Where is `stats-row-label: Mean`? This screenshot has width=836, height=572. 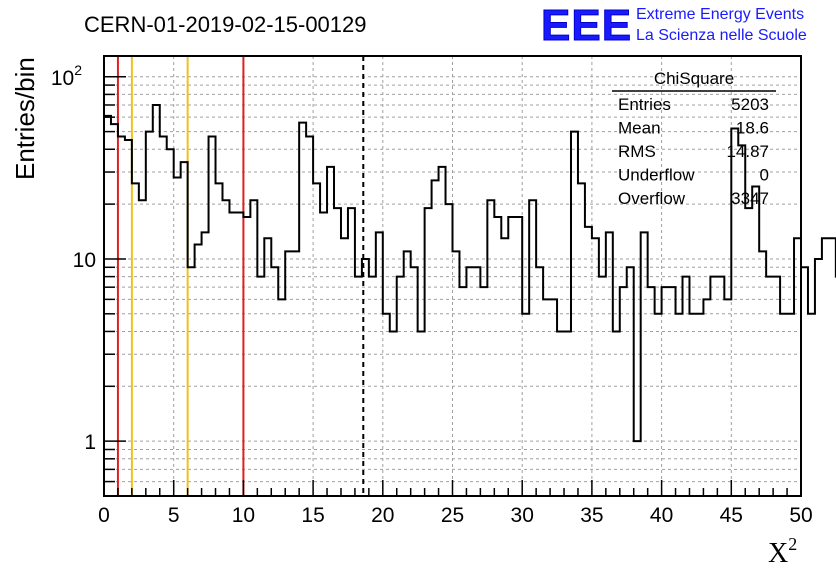
stats-row-label: Mean is located at coordinates (639, 128).